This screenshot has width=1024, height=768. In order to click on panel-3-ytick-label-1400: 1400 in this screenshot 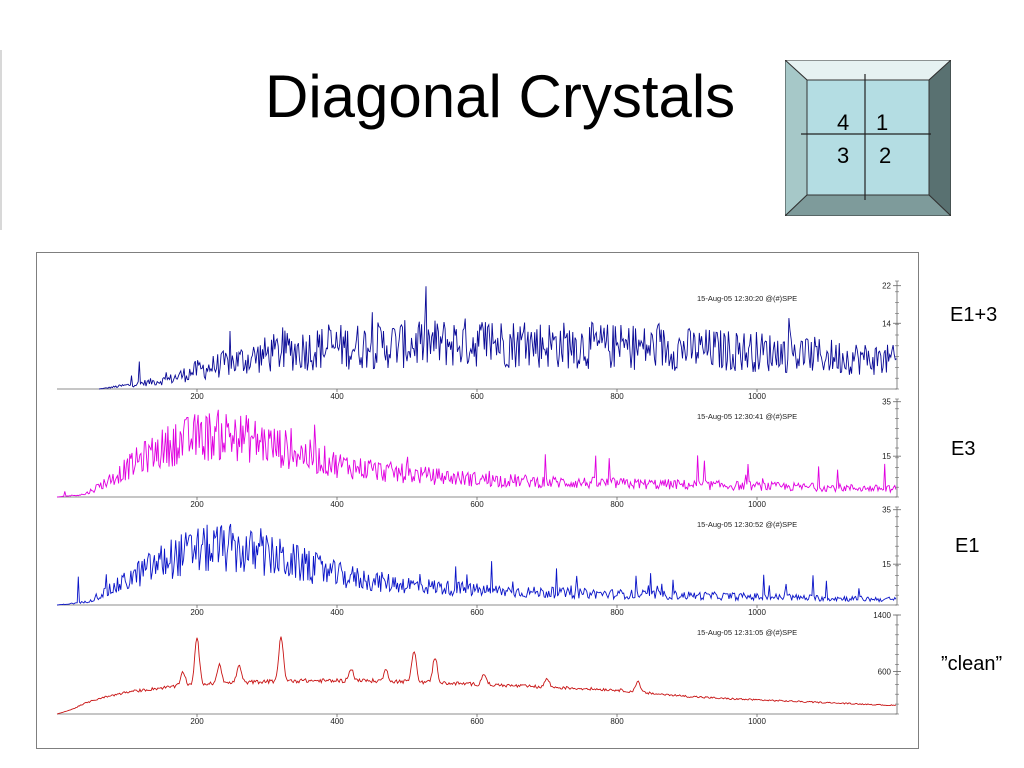, I will do `click(882, 615)`.